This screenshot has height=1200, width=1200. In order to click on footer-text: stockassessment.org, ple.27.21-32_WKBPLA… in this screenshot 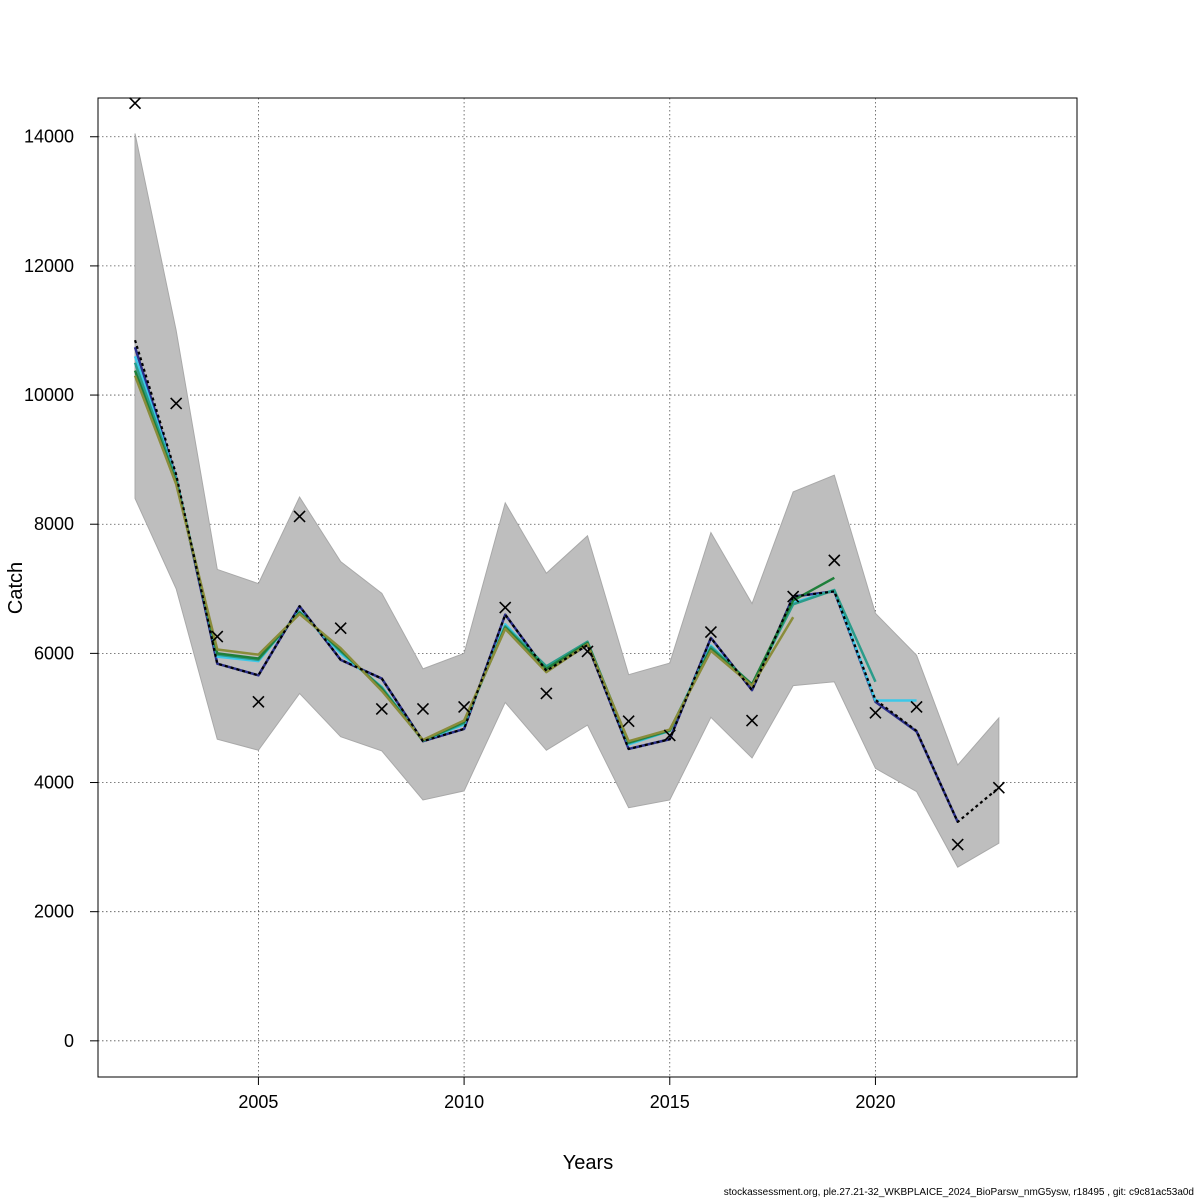, I will do `click(958, 1192)`.